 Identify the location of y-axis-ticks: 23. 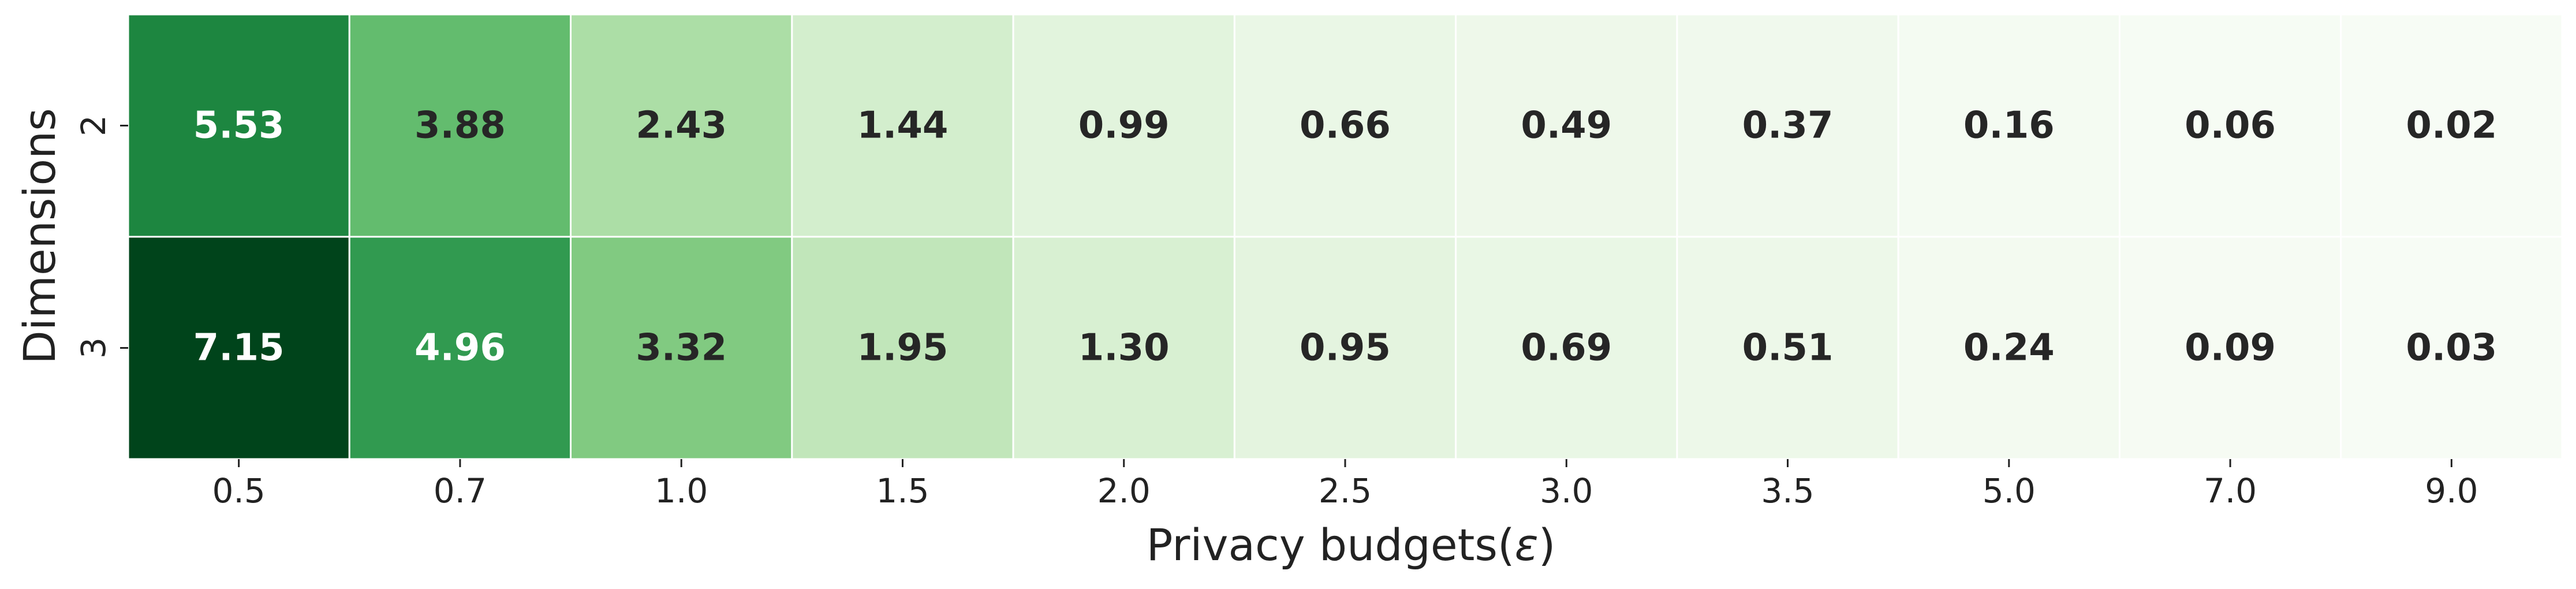
(101, 237).